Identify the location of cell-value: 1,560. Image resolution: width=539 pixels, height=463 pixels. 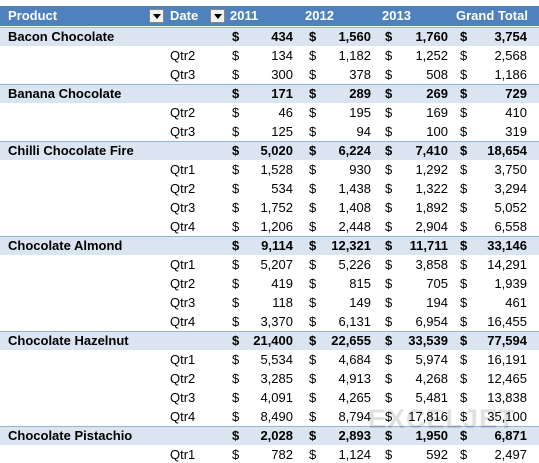
(354, 36).